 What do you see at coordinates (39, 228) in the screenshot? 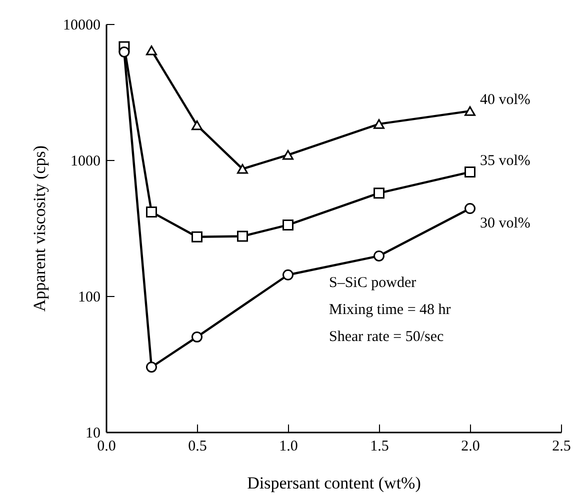
I see `y-axis-title: Apparent viscosity (cps)` at bounding box center [39, 228].